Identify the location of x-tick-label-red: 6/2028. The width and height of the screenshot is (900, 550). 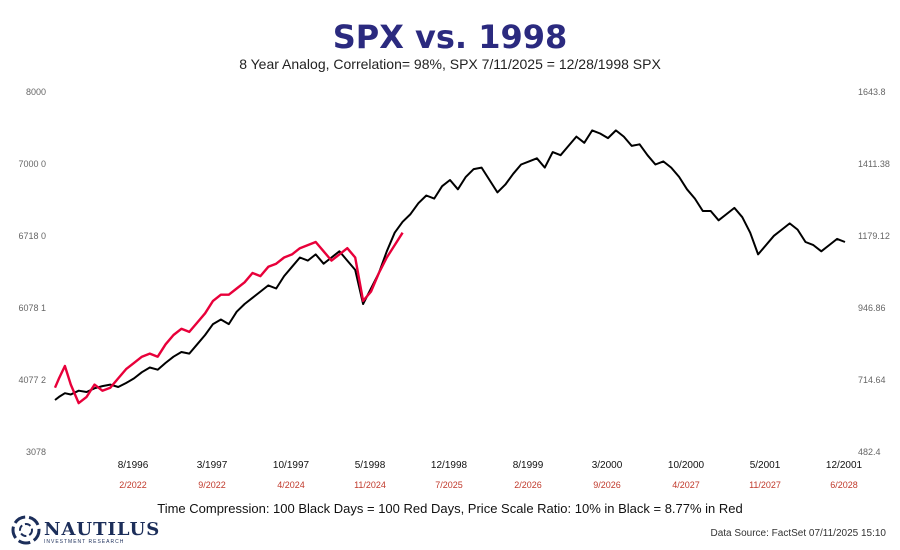
(844, 485).